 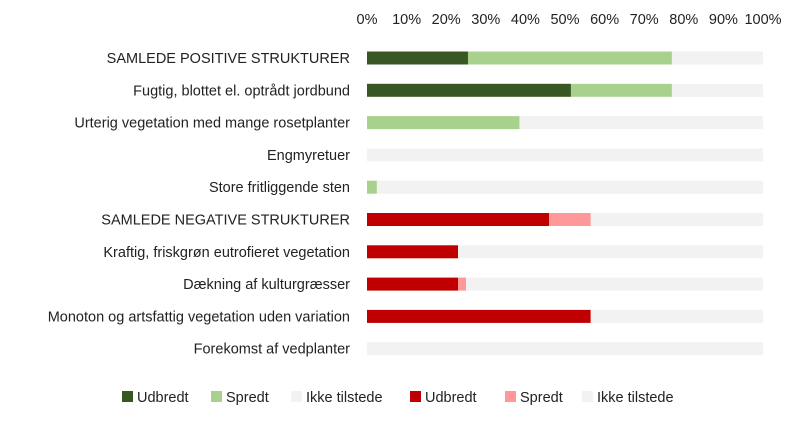 I want to click on x-axis-ticks: 0% 10% 20% 30% 40% 50% 60% 70% 80% 90% 100%, so click(x=569, y=20).